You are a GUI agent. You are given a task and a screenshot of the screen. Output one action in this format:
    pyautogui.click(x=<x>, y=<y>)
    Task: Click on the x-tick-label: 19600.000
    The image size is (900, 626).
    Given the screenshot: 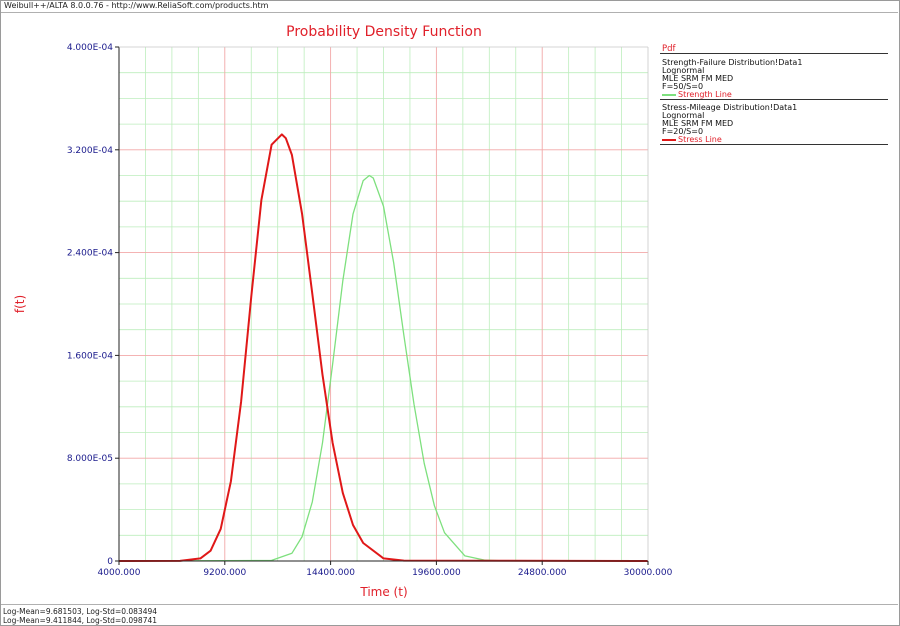 What is the action you would take?
    pyautogui.click(x=436, y=573)
    